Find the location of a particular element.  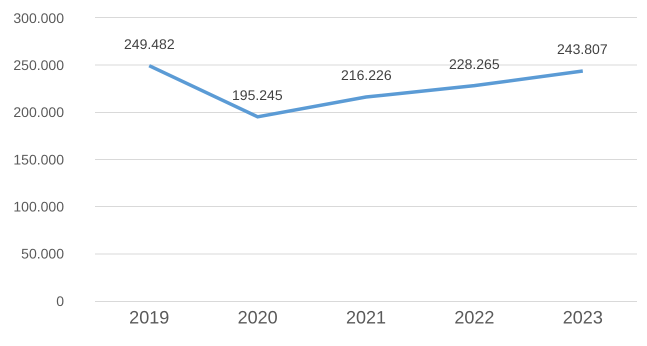

y-tick-label: 250.000 is located at coordinates (38, 65).